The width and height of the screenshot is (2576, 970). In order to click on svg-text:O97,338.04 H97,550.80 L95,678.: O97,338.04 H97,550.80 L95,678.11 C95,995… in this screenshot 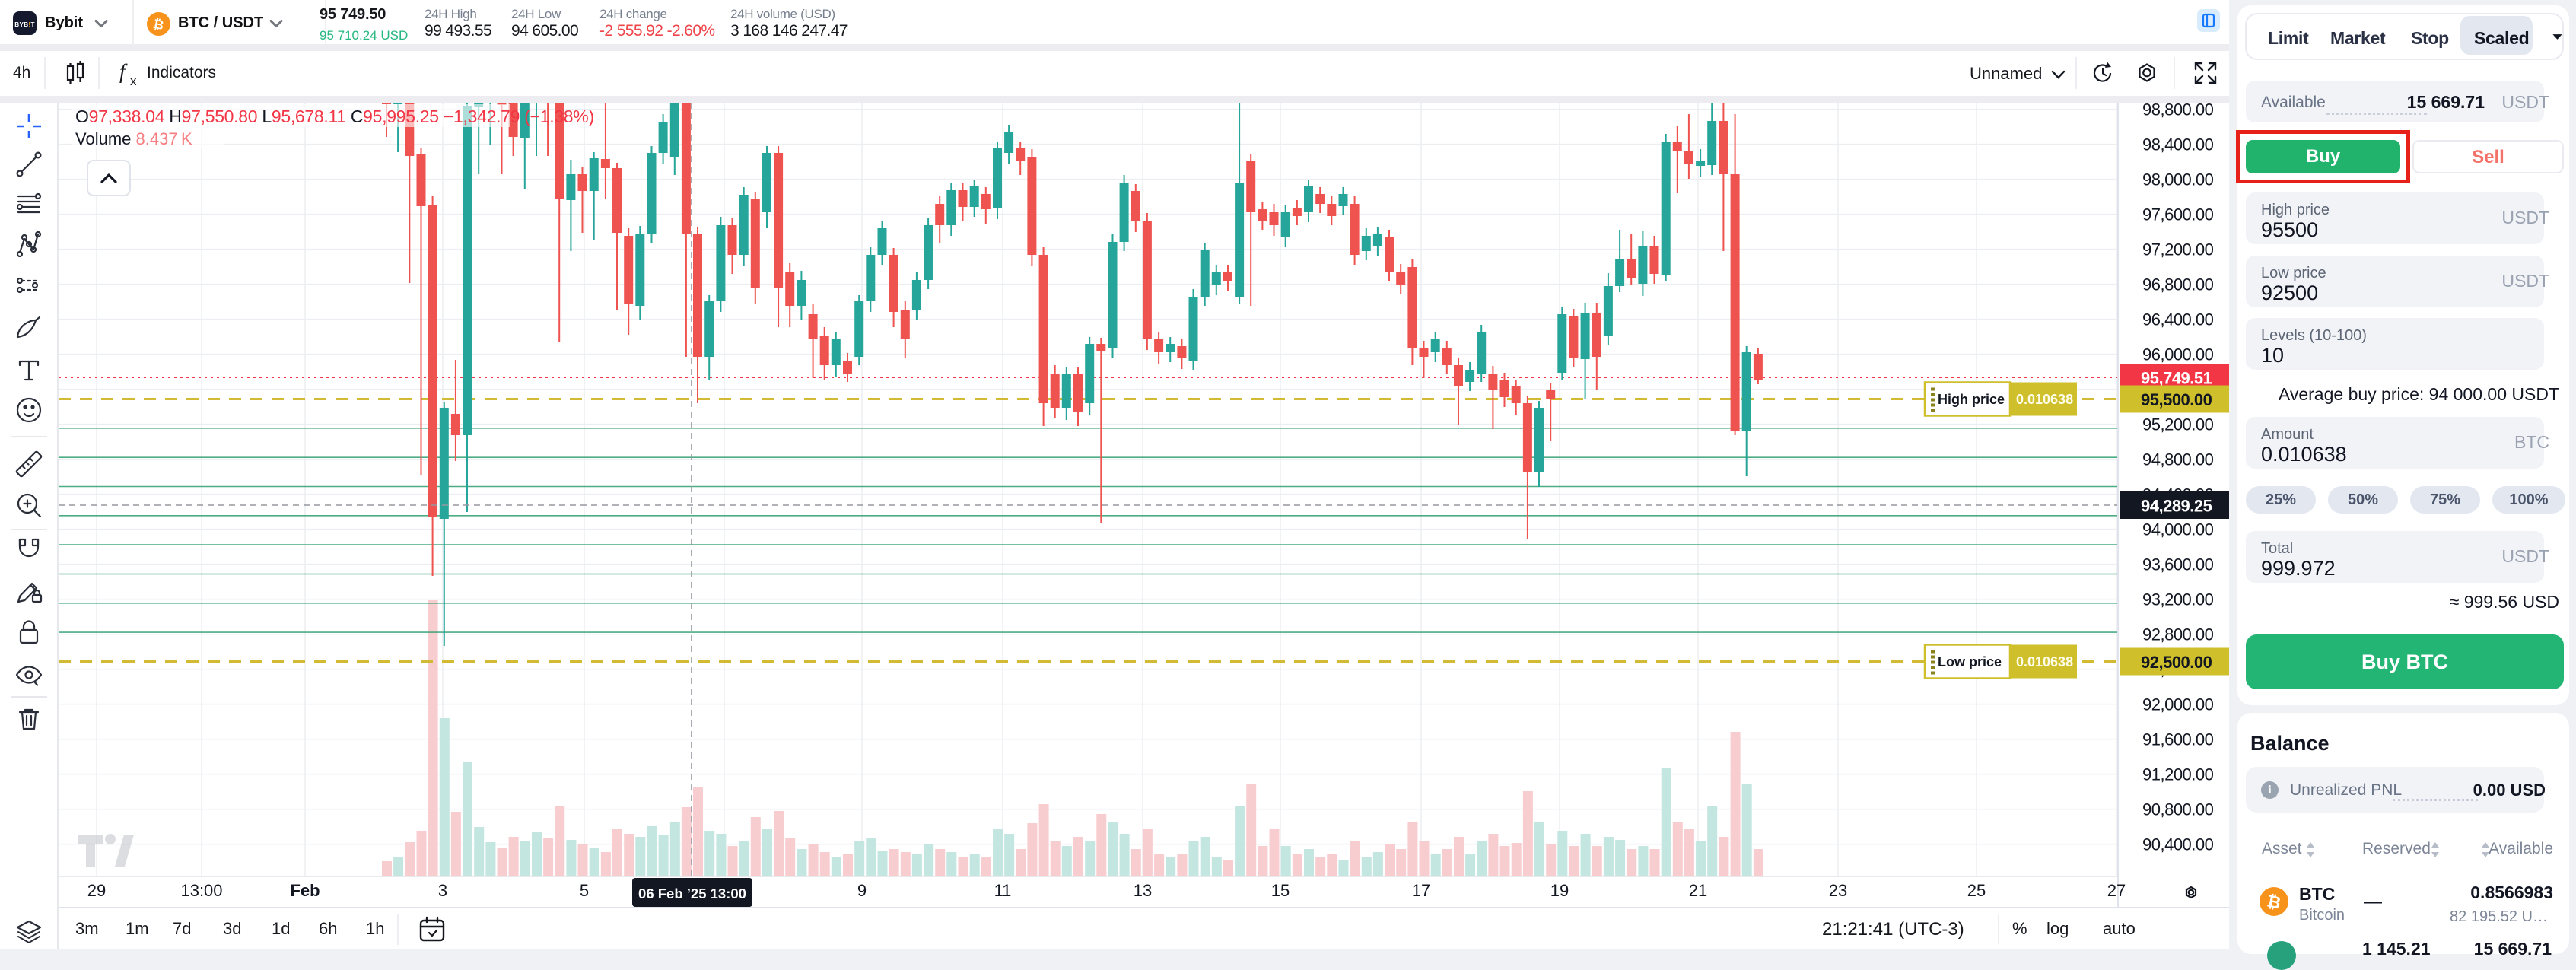, I will do `click(334, 116)`.